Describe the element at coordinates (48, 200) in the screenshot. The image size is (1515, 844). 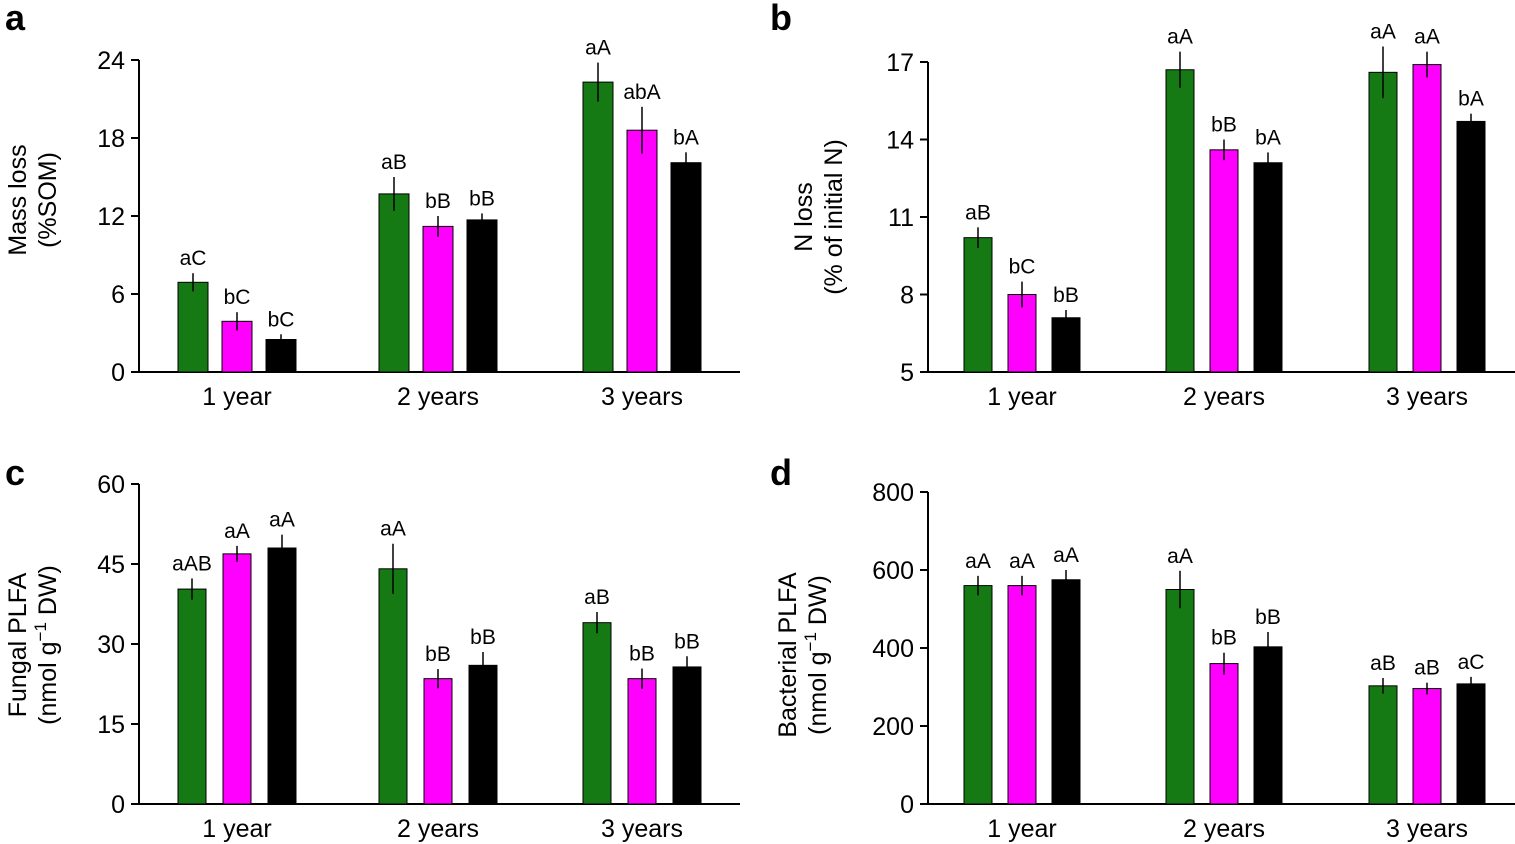
I see `y-axis-title-a-line2: (%SOM)` at that location.